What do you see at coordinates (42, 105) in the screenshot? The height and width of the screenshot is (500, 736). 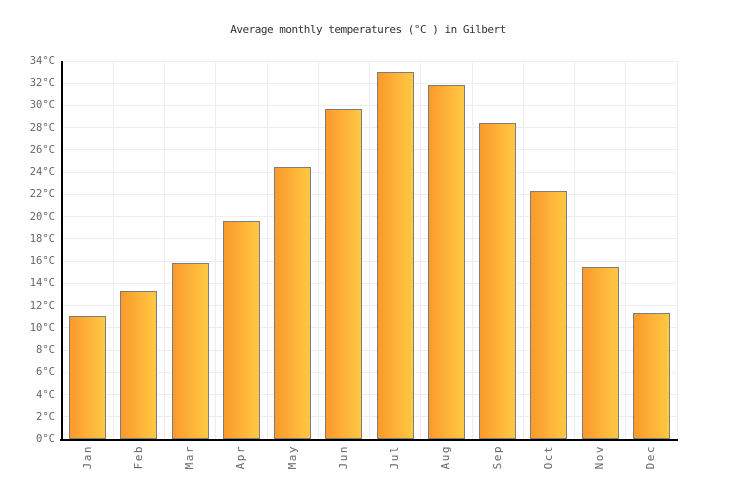 I see `y-axis-label: 30°C` at bounding box center [42, 105].